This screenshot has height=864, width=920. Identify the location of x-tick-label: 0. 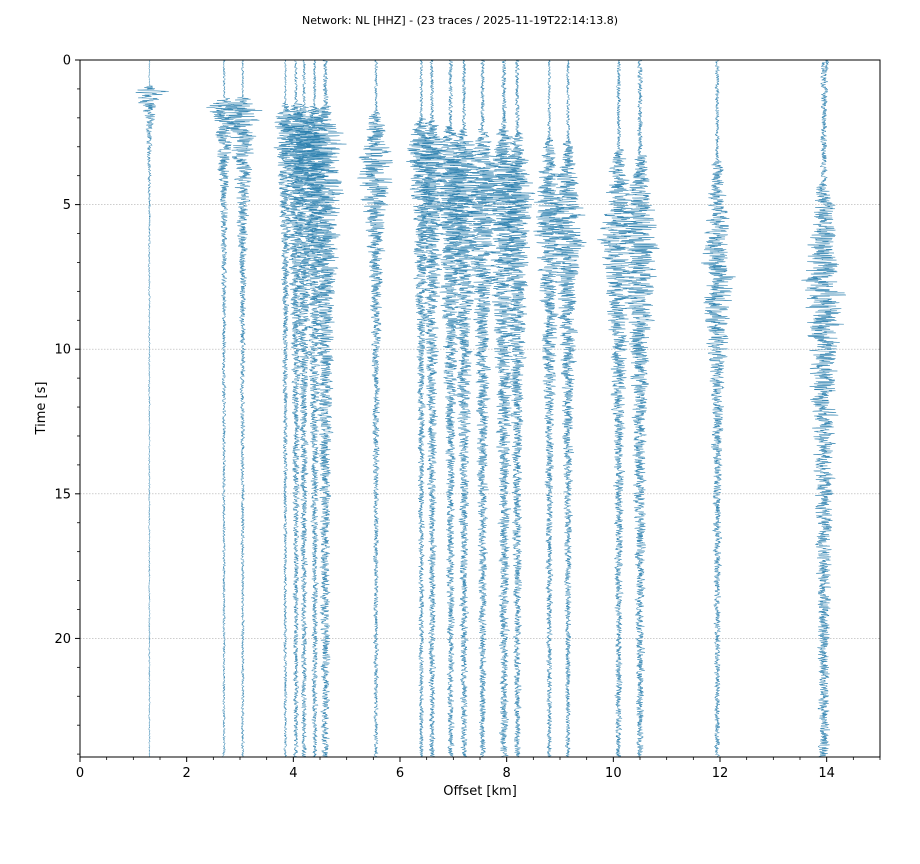
(80, 773).